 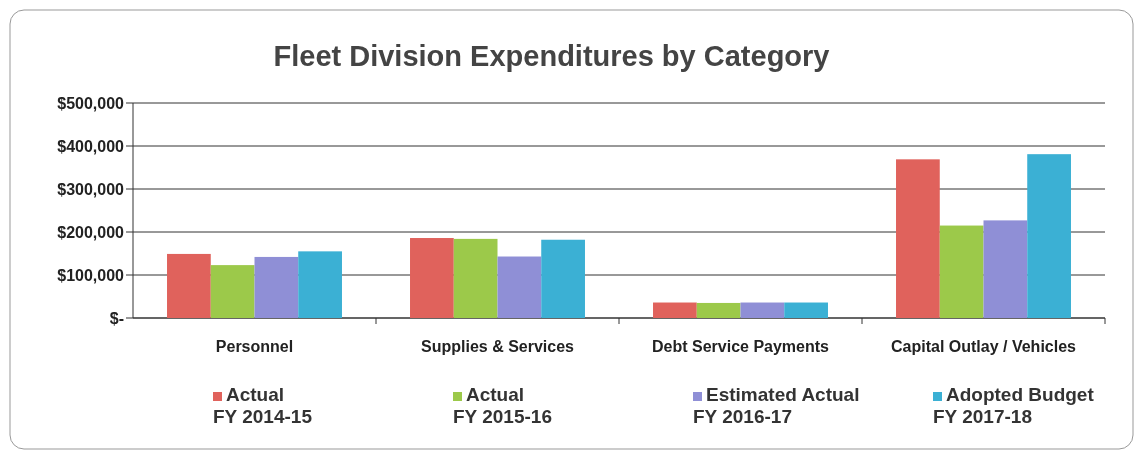 What do you see at coordinates (91, 146) in the screenshot?
I see `y-tick-label: $400,000` at bounding box center [91, 146].